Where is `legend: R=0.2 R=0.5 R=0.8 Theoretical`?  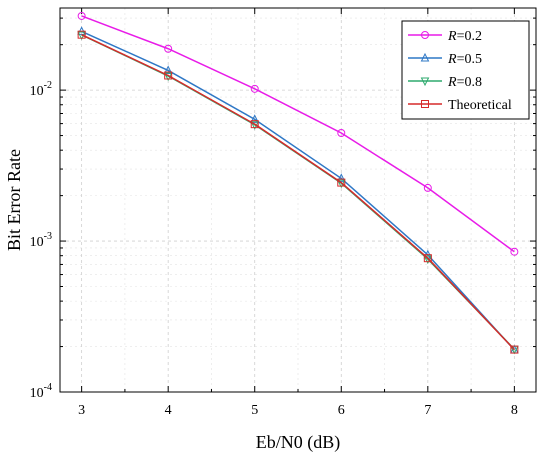 legend: R=0.2 R=0.5 R=0.8 Theoretical is located at coordinates (465, 70).